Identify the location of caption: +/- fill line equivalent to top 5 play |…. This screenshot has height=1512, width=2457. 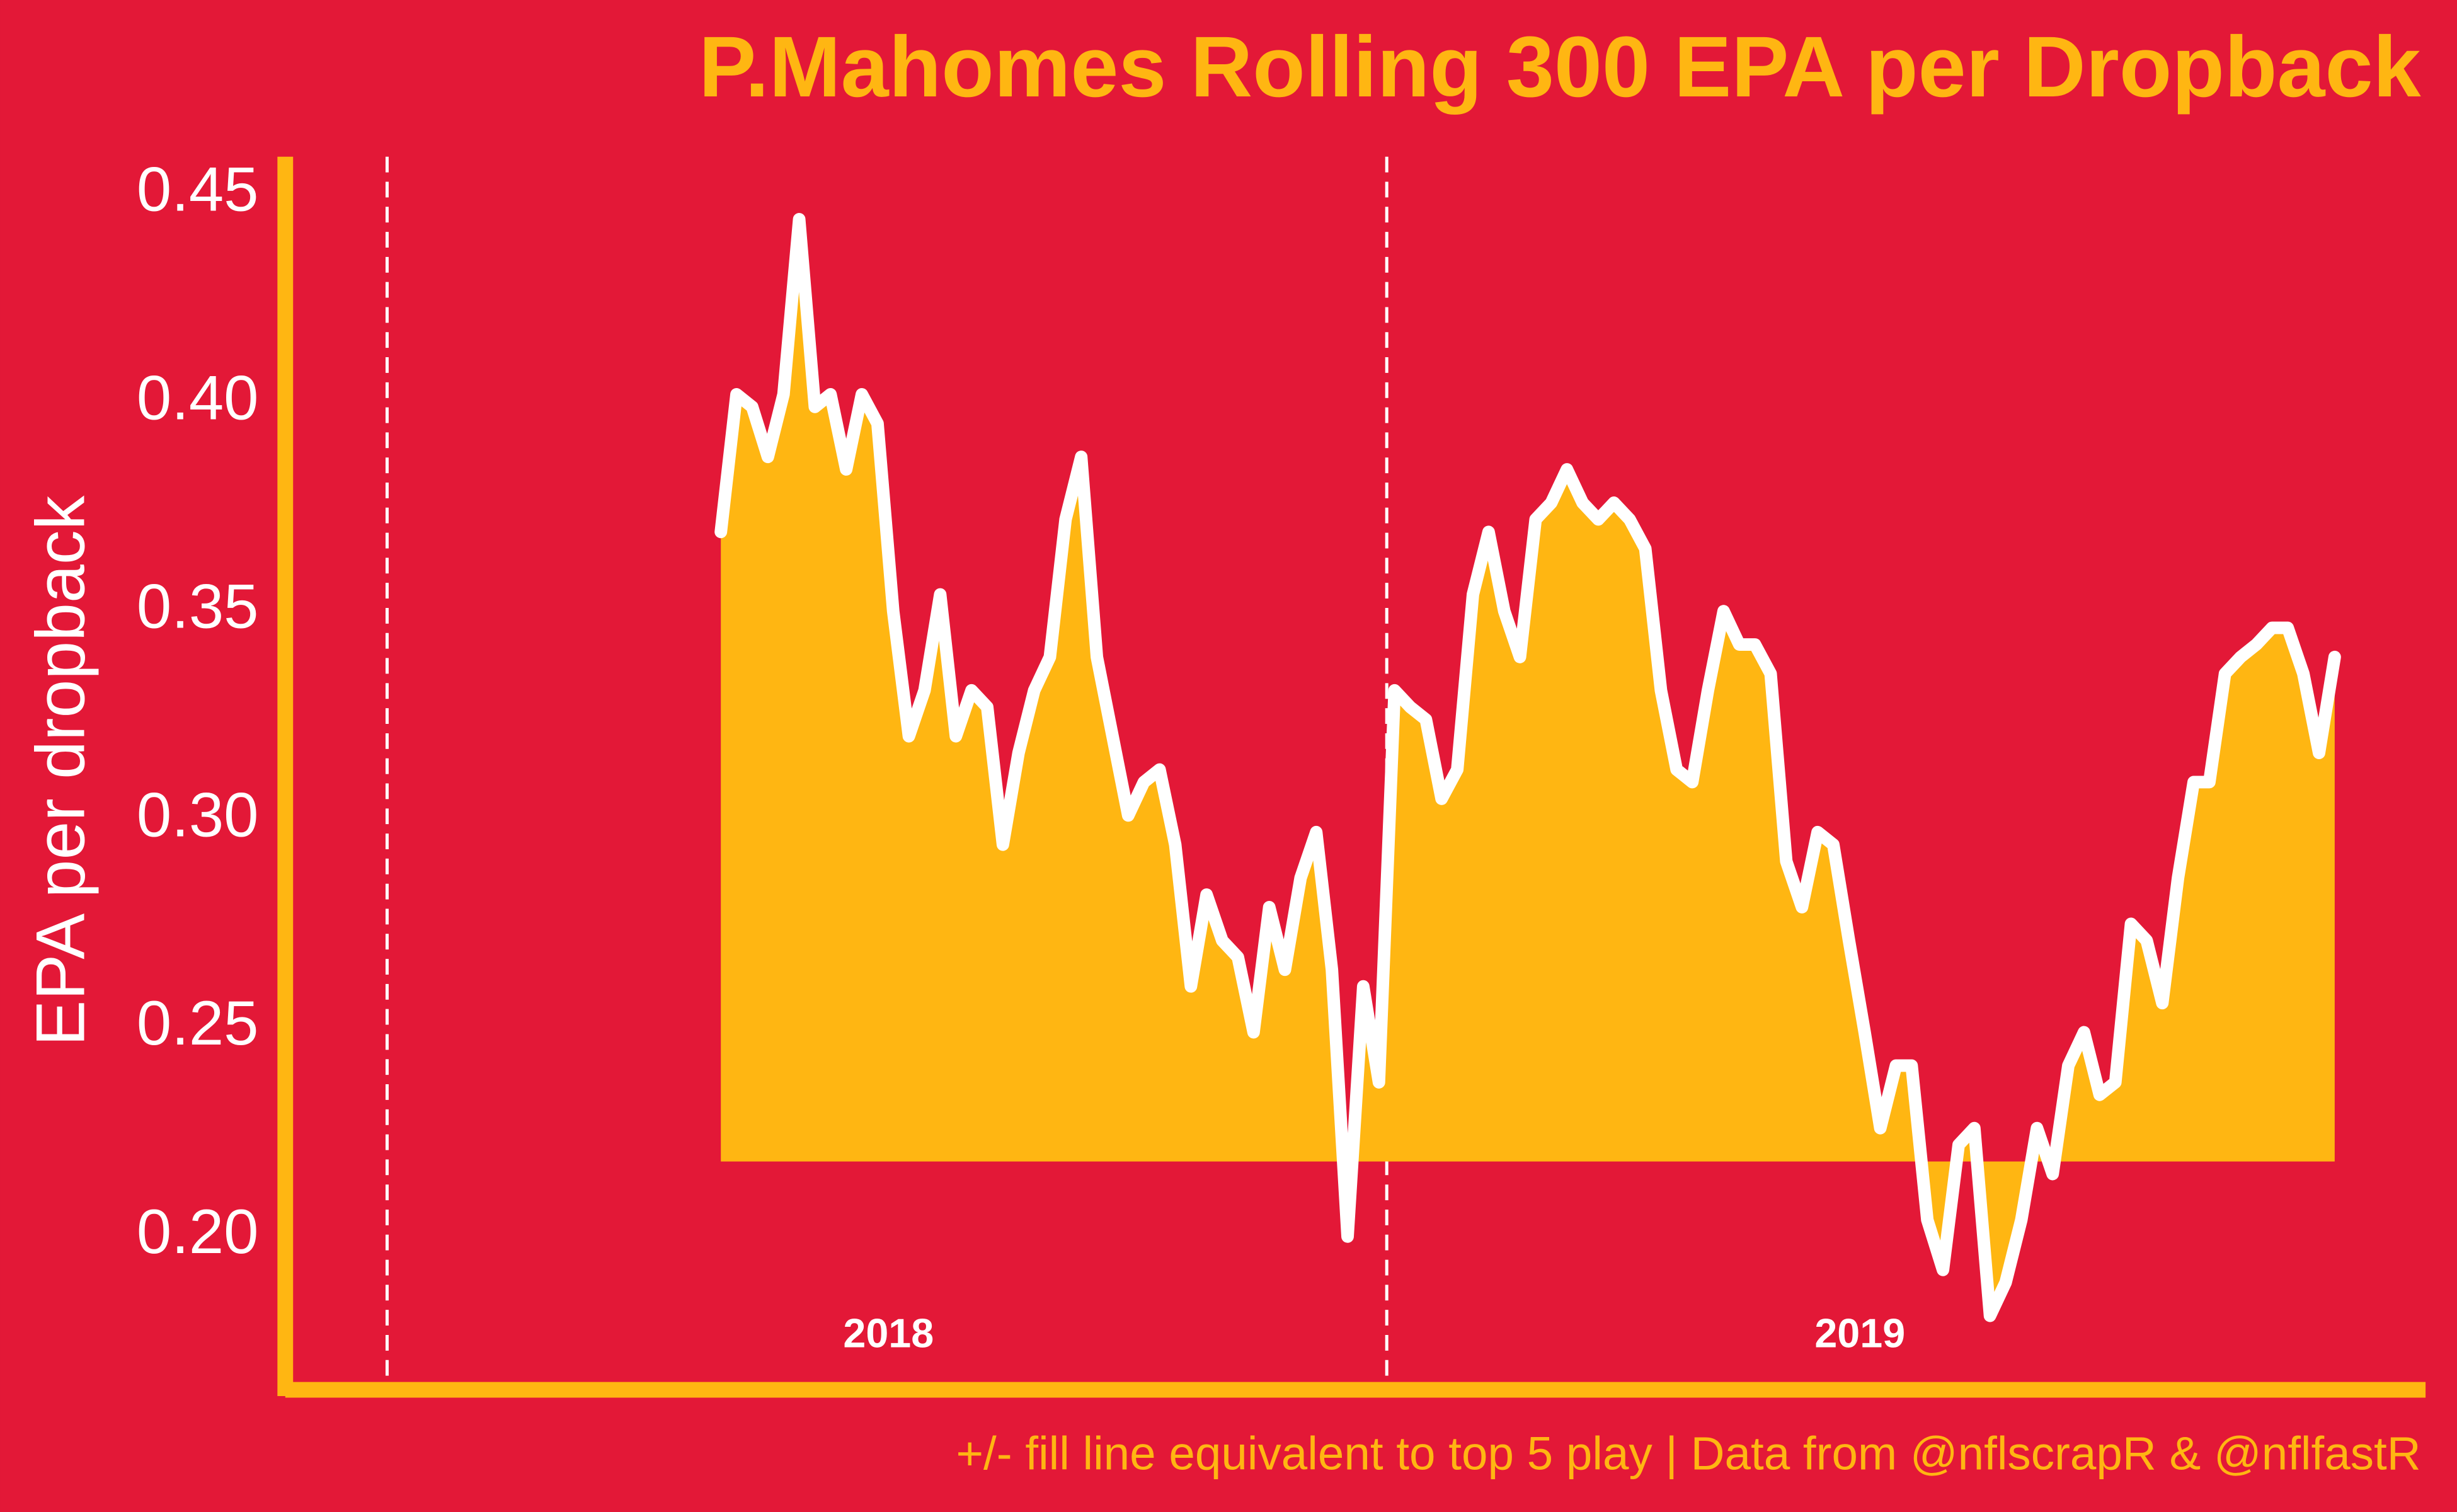
(1688, 1453).